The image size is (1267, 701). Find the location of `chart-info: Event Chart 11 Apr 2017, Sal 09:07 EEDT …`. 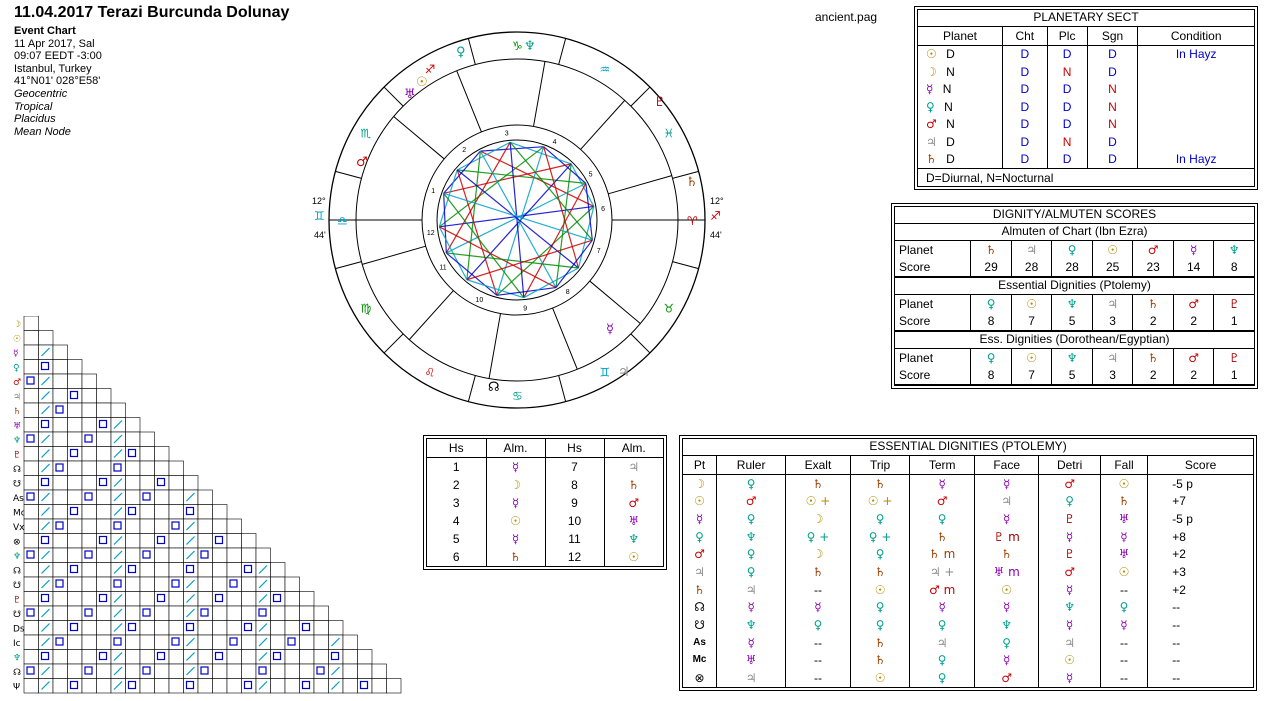

chart-info: Event Chart 11 Apr 2017, Sal 09:07 EEDT … is located at coordinates (58, 81).